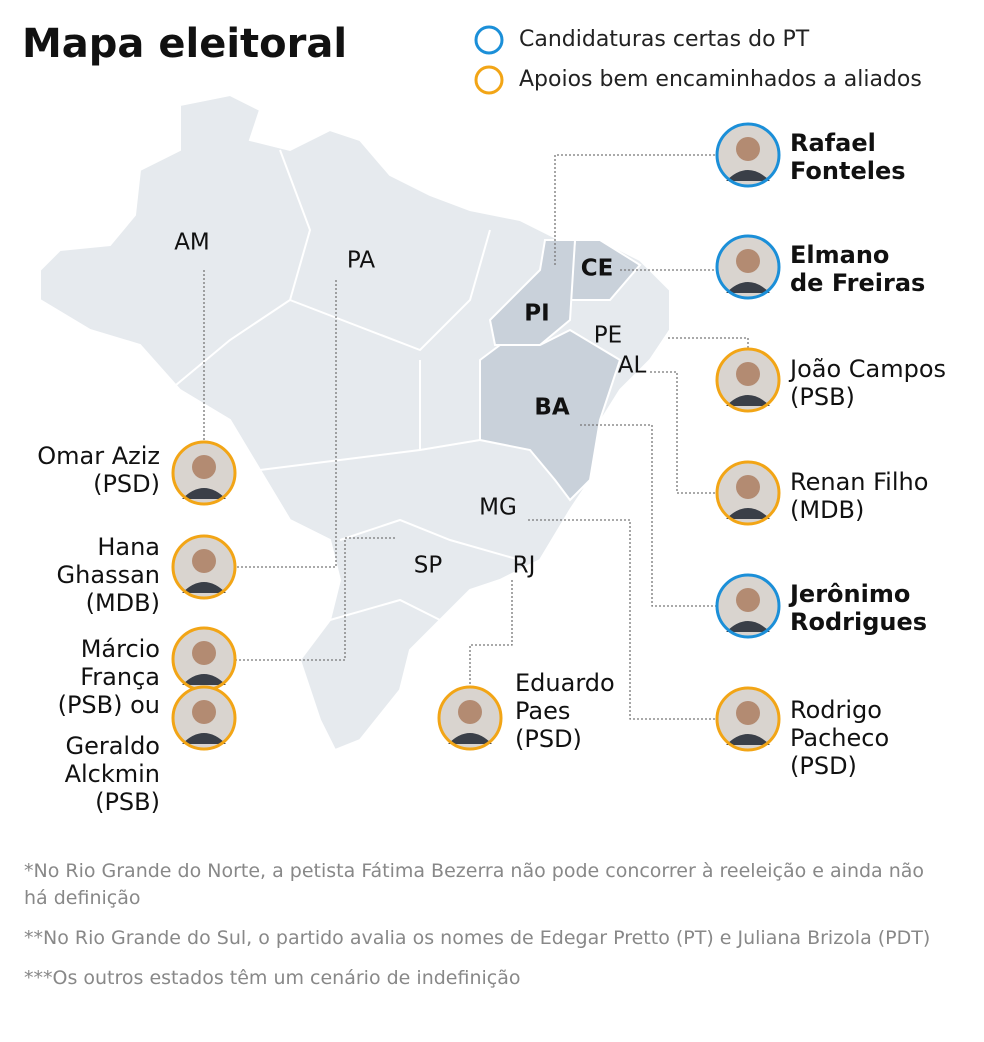  Describe the element at coordinates (109, 705) in the screenshot. I see `candidate-name: (PSB) ou` at that location.